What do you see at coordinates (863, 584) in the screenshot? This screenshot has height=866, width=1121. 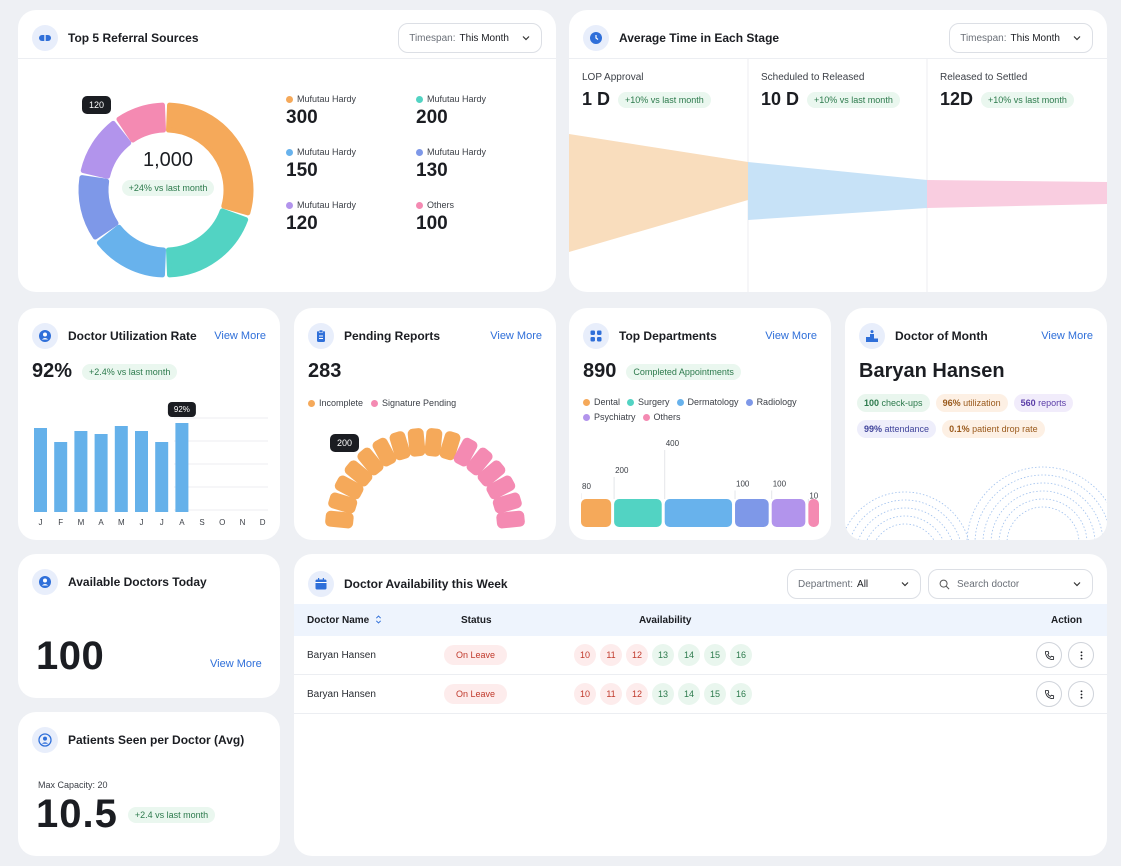 I see `department-value: All` at bounding box center [863, 584].